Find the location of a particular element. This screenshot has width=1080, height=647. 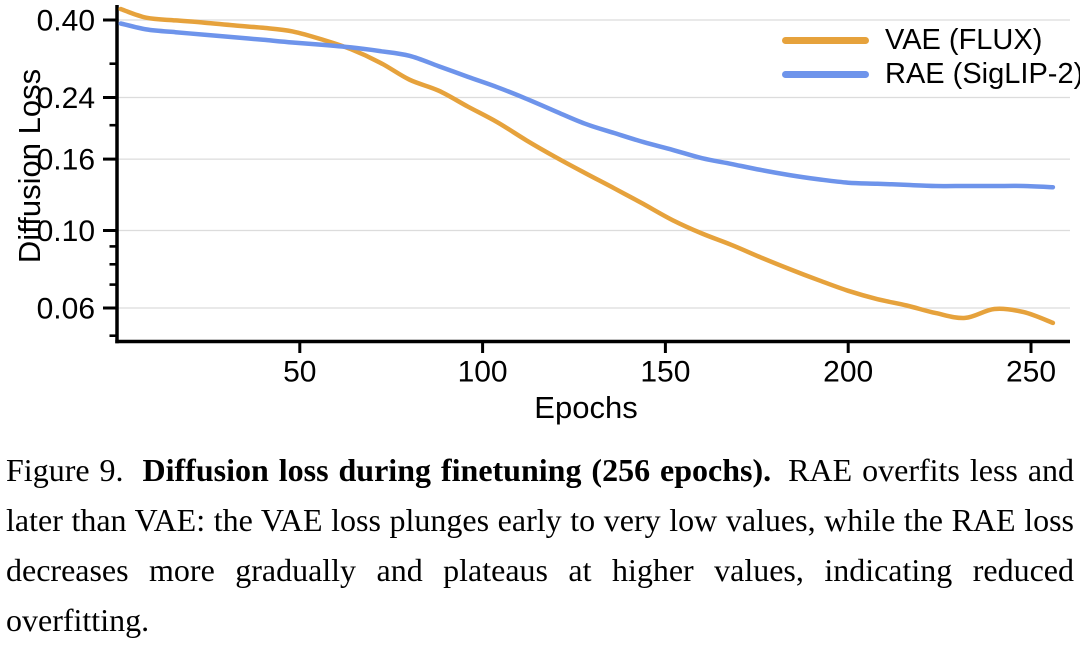

legend-item-rae: RAE (SigLIP-2) is located at coordinates (931, 74).